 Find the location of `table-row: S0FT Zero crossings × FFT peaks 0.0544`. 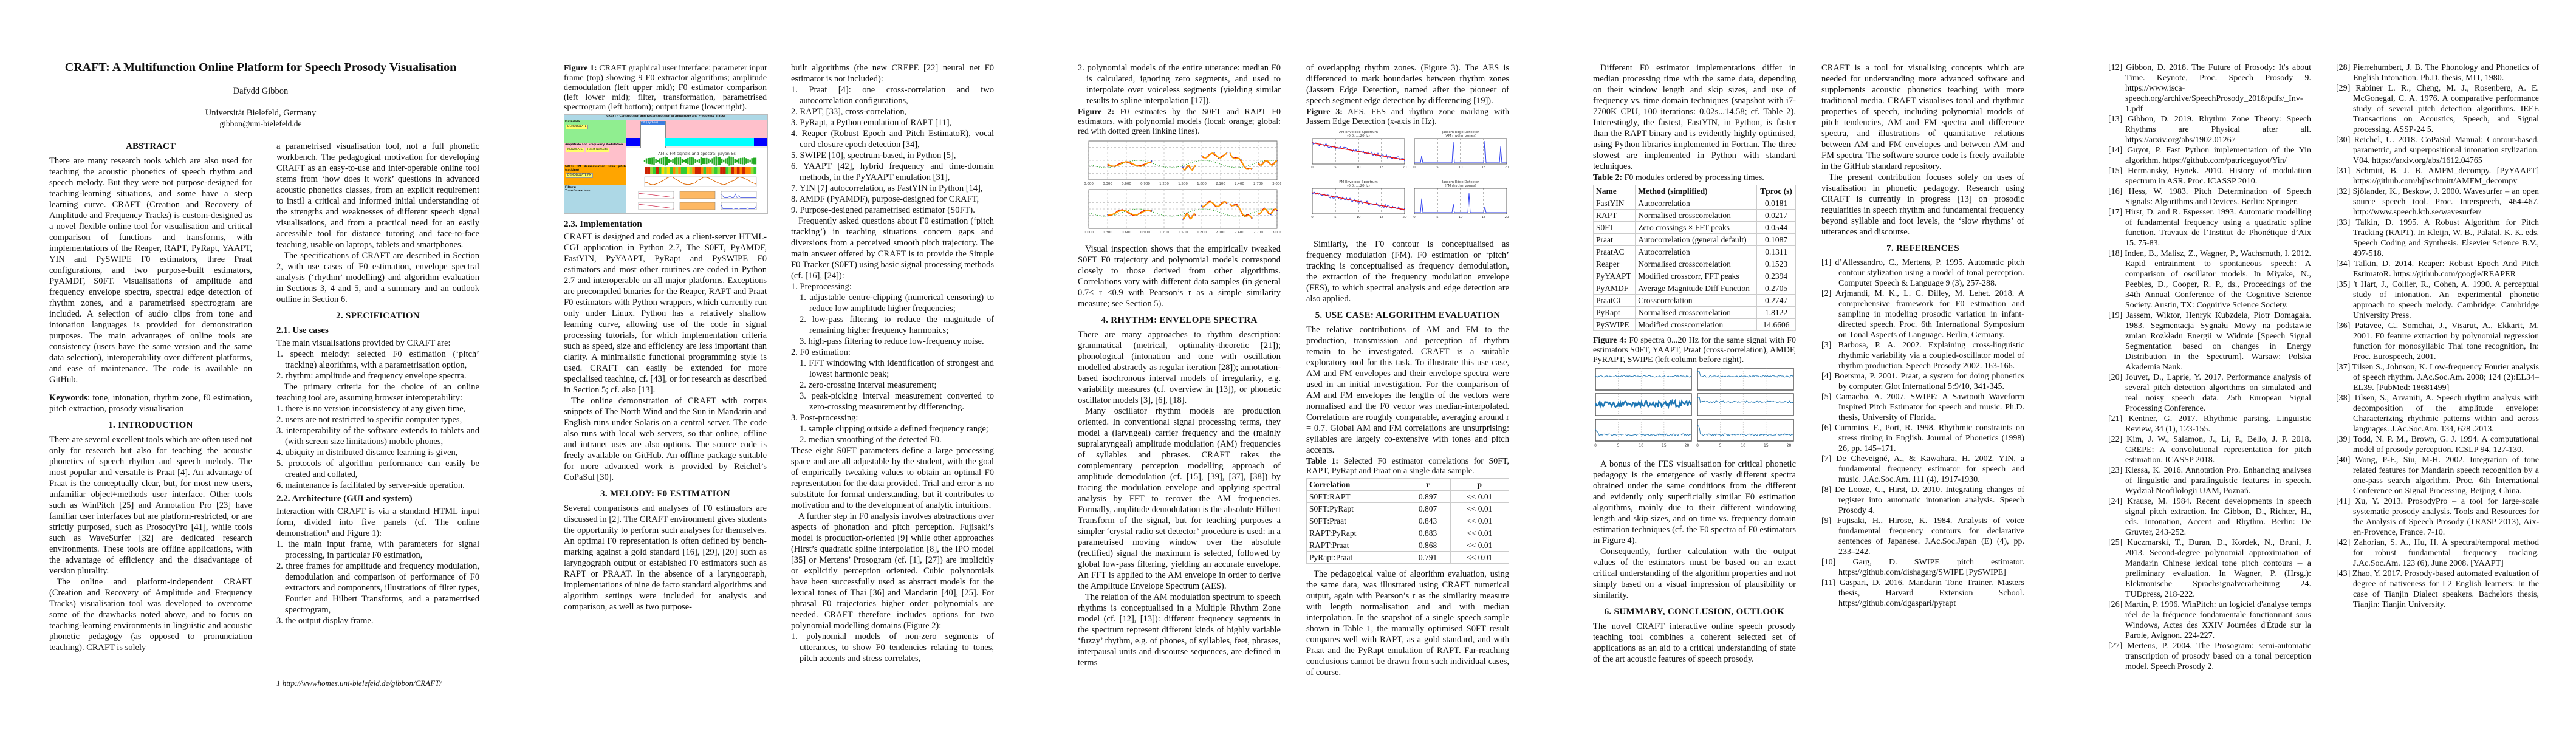

table-row: S0FT Zero crossings × FFT peaks 0.0544 is located at coordinates (1694, 228).